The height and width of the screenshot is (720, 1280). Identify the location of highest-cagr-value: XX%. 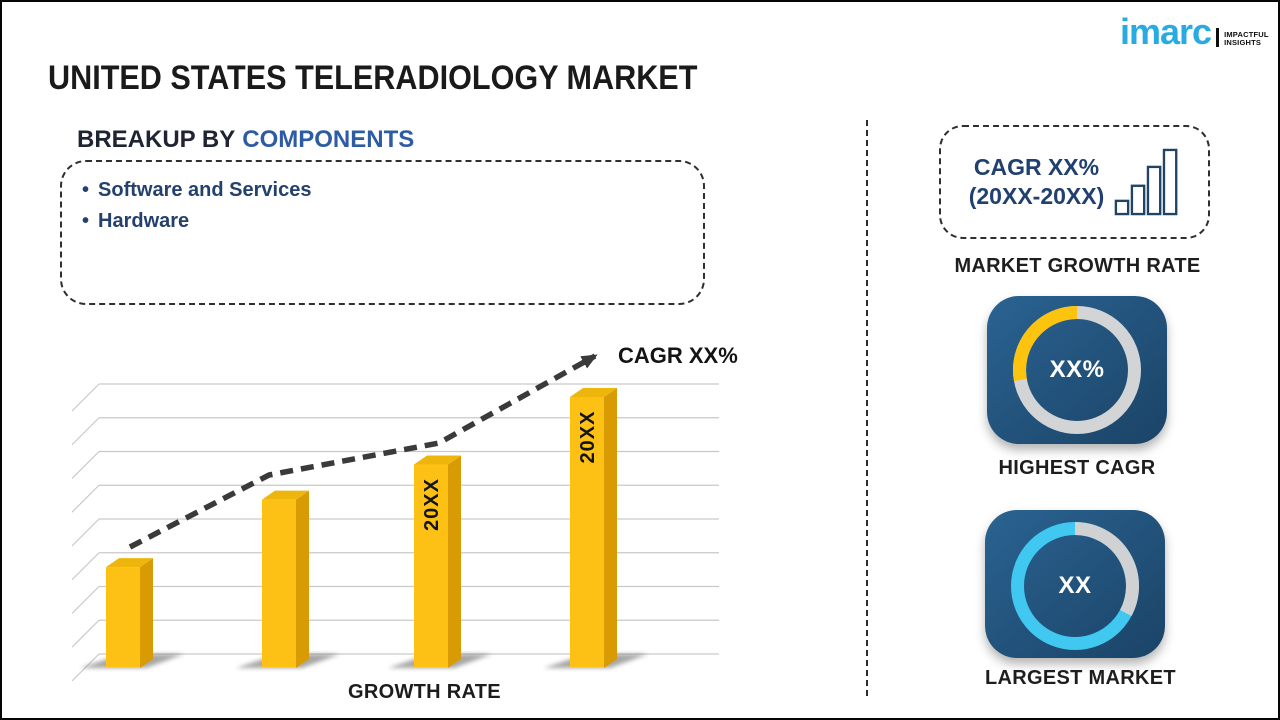
(1077, 369).